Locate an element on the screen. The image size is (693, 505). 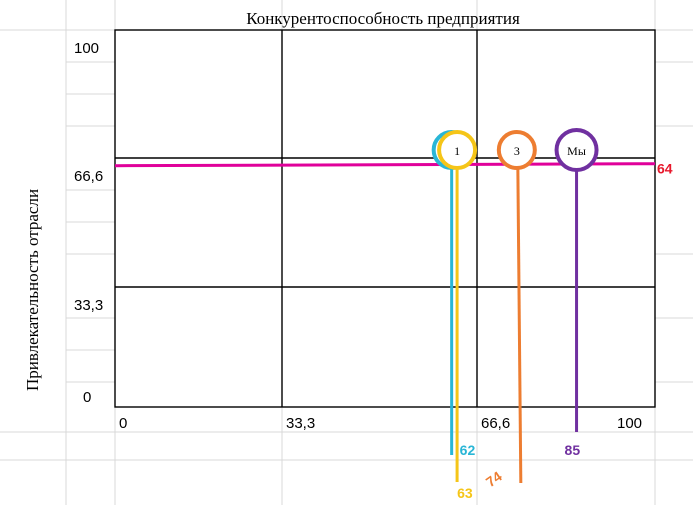
attractiveness-value-label: 64 is located at coordinates (665, 169).